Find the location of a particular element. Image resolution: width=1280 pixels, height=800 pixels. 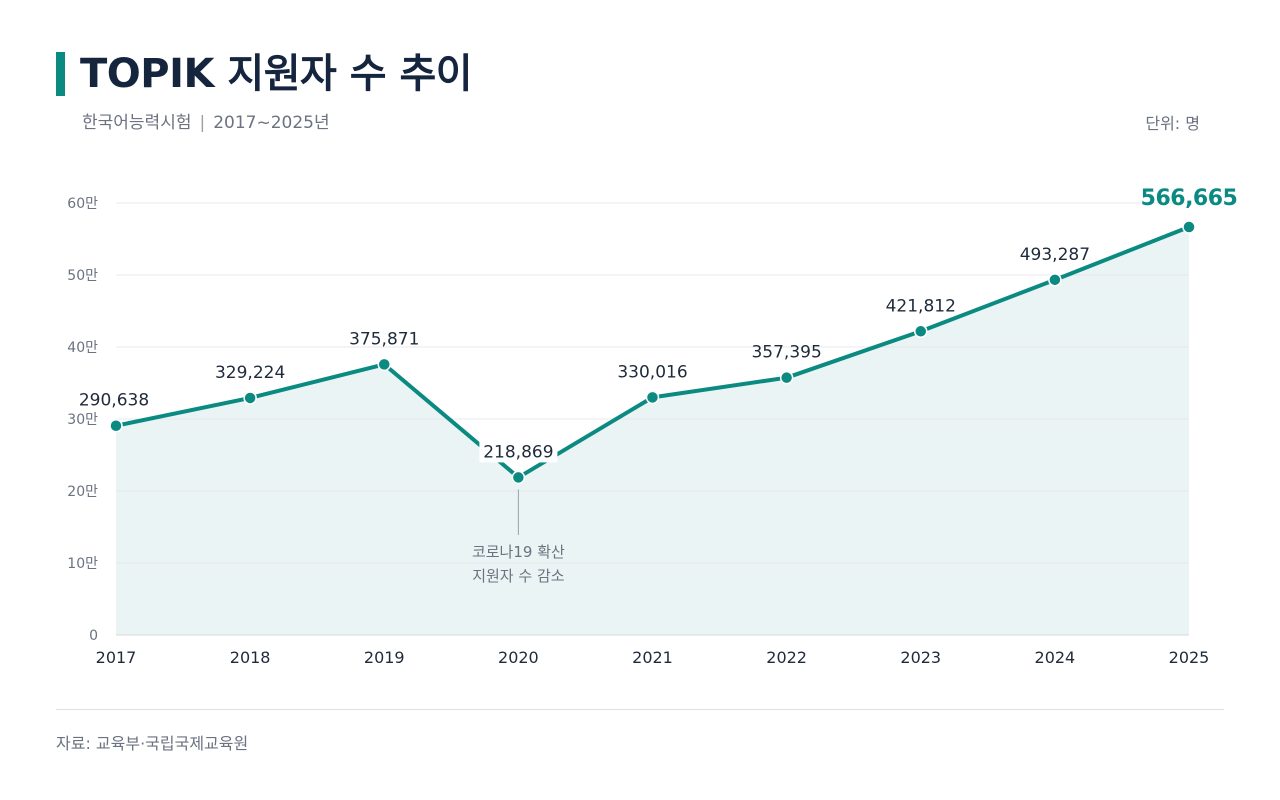

annotation-text: 지원자 수 감소 is located at coordinates (518, 576).